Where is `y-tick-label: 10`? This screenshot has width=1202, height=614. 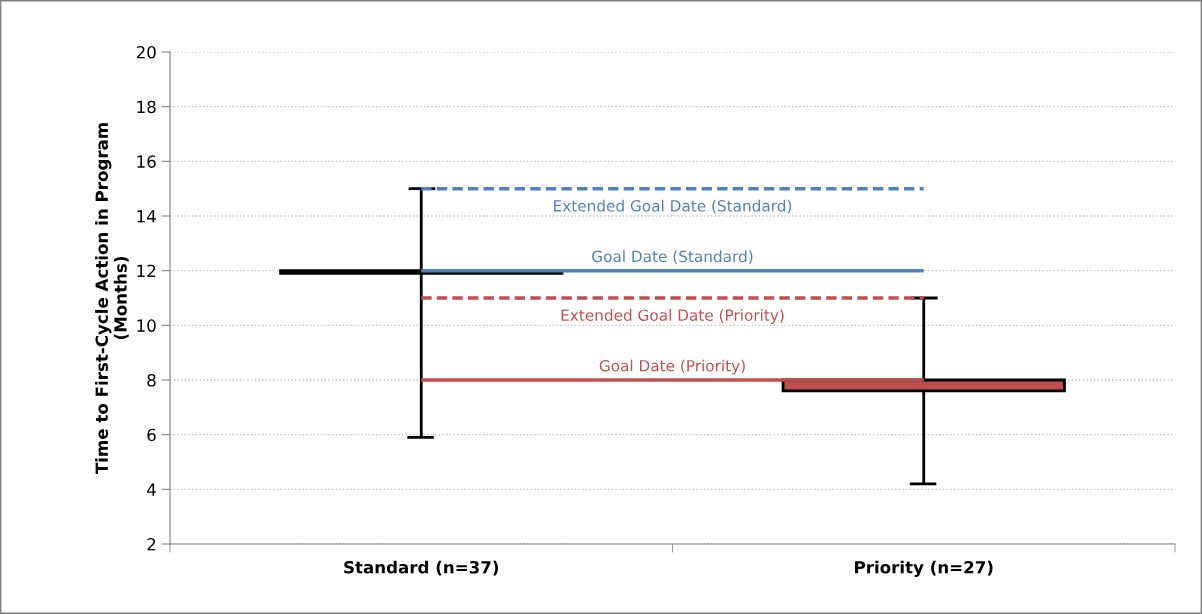
y-tick-label: 10 is located at coordinates (146, 325).